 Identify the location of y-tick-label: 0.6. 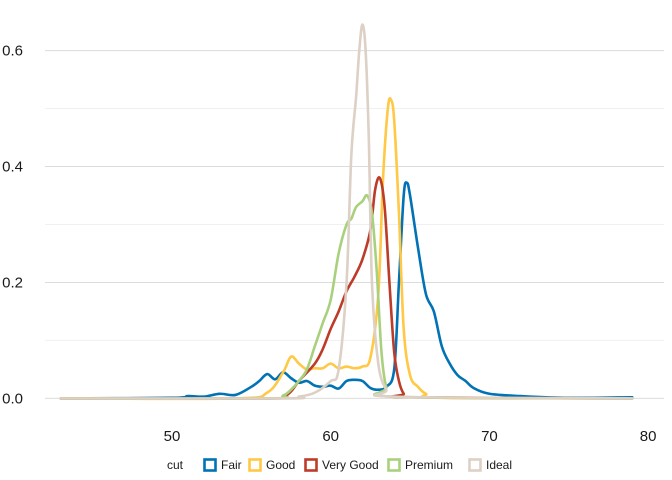
(12, 51).